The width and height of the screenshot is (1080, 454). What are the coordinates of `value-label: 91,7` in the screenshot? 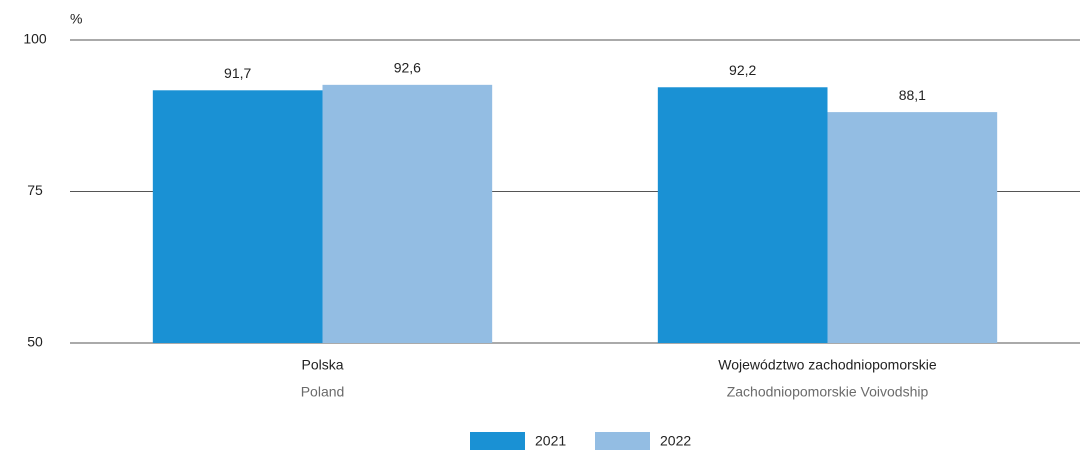 It's located at (237, 73).